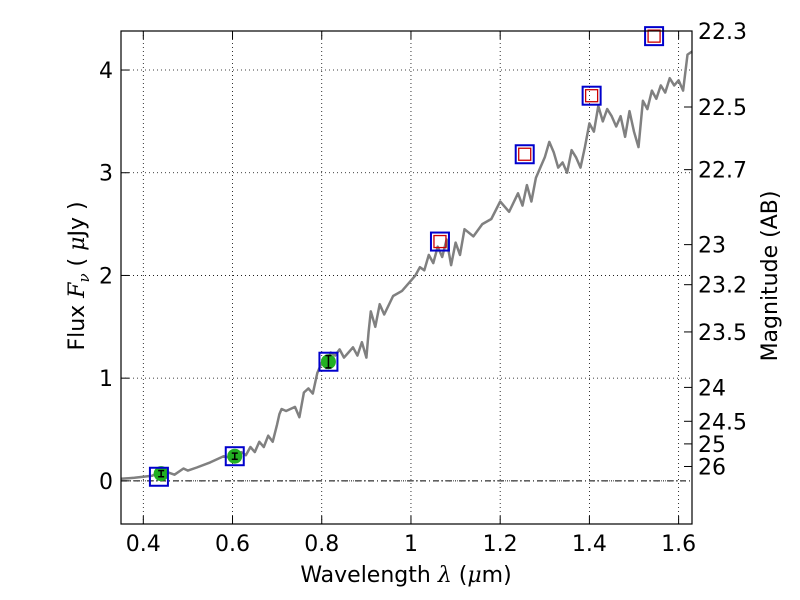  Describe the element at coordinates (106, 379) in the screenshot. I see `y-tick-label: 1` at that location.